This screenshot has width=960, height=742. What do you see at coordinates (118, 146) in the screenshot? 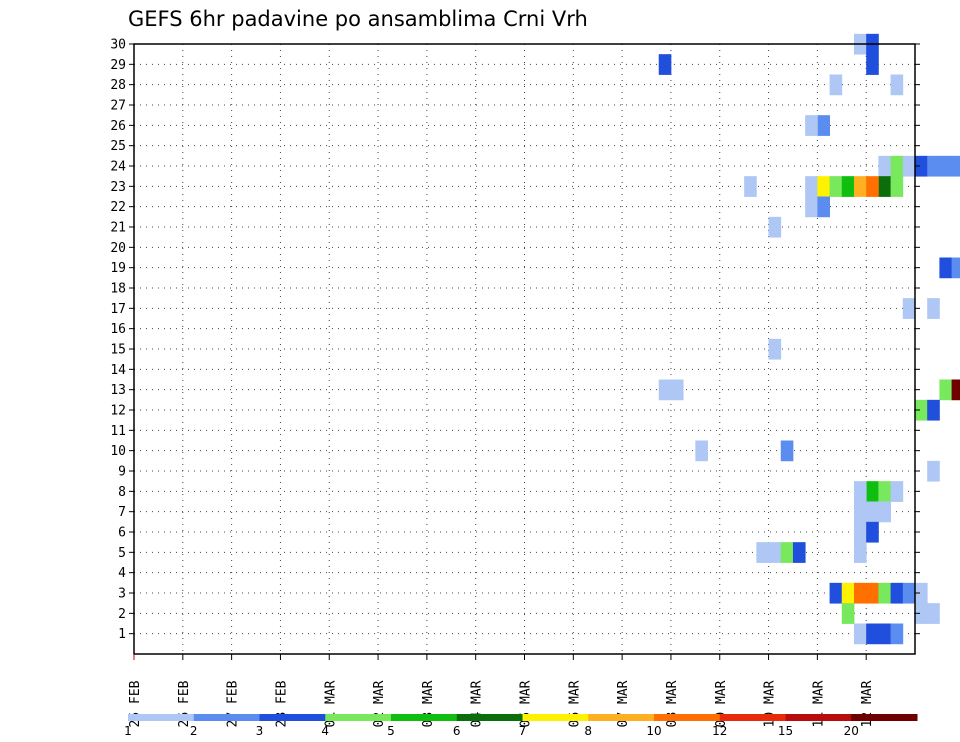
I see `y-tick-label: 25` at bounding box center [118, 146].